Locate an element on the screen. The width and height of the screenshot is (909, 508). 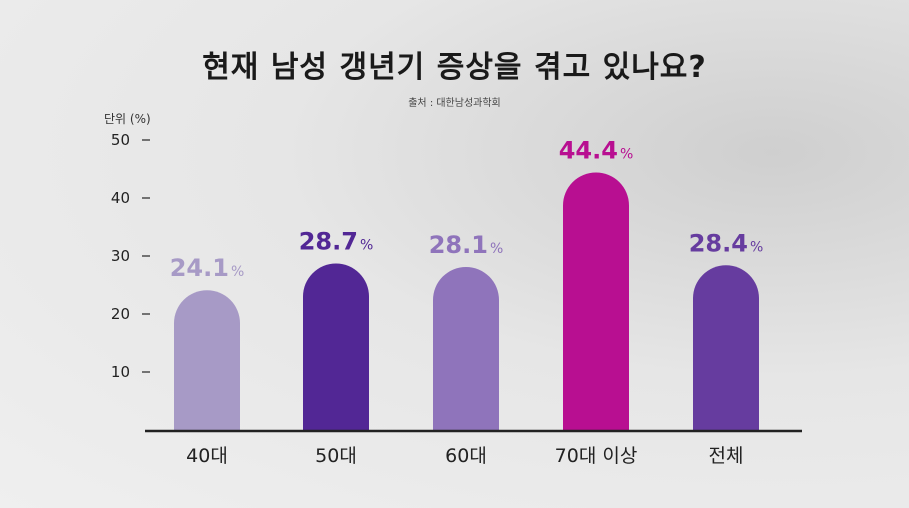
chart-title: 현재 남성 갱년기 증상을 겪고 있나요? is located at coordinates (454, 67).